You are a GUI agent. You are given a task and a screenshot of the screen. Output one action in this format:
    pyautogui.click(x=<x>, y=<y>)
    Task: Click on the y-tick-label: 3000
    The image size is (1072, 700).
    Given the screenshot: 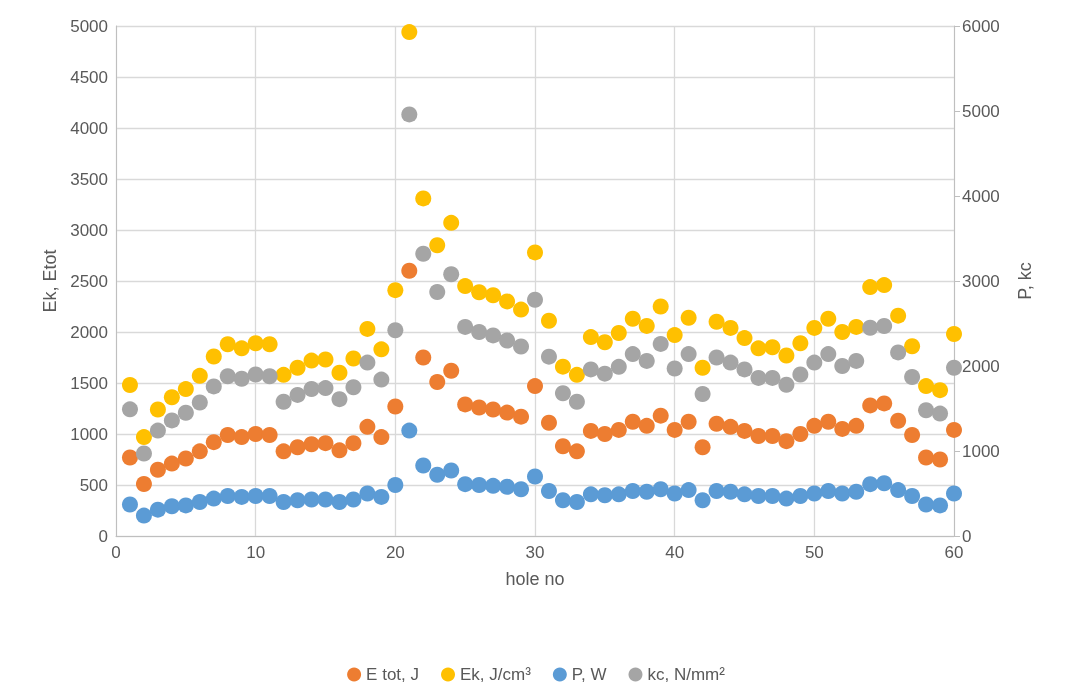 What is the action you would take?
    pyautogui.click(x=89, y=230)
    